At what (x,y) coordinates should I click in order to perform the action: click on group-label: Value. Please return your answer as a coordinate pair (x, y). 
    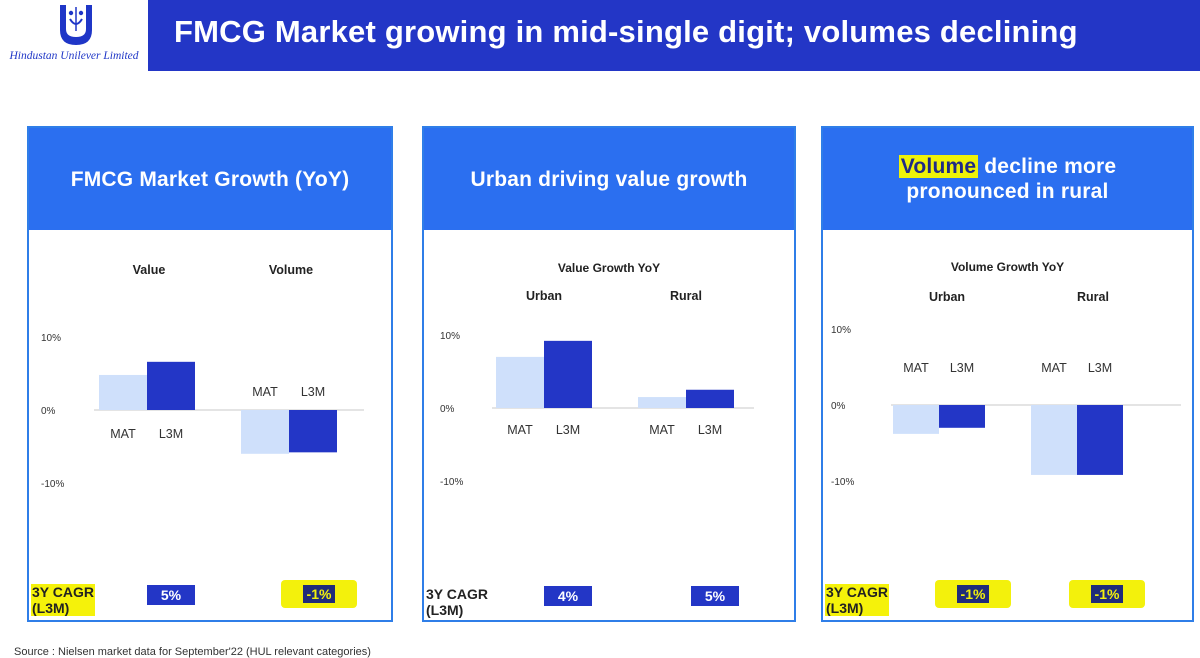
    Looking at the image, I should click on (149, 270).